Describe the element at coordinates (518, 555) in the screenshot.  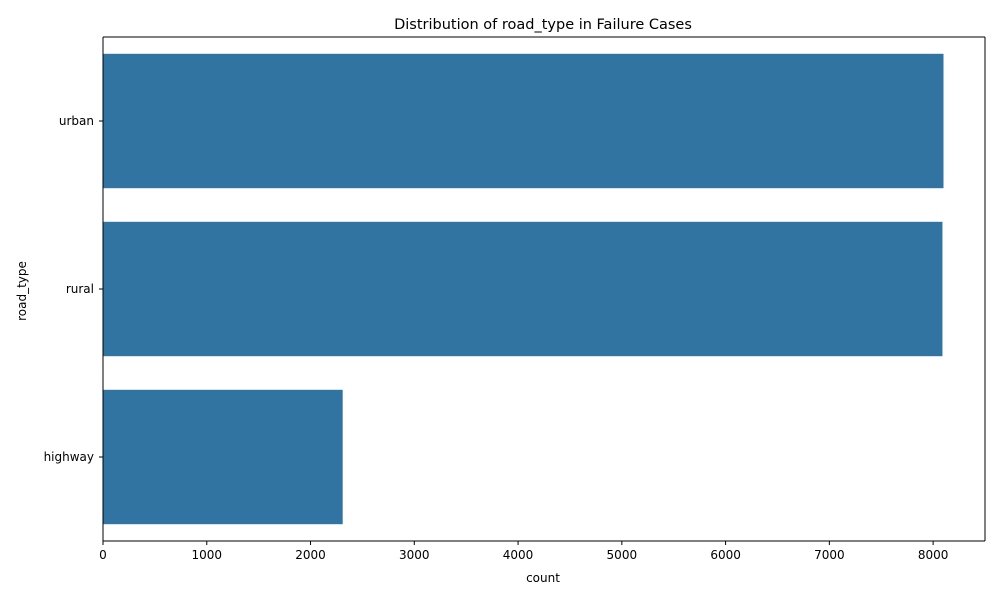
I see `x-tick-label: 4000` at that location.